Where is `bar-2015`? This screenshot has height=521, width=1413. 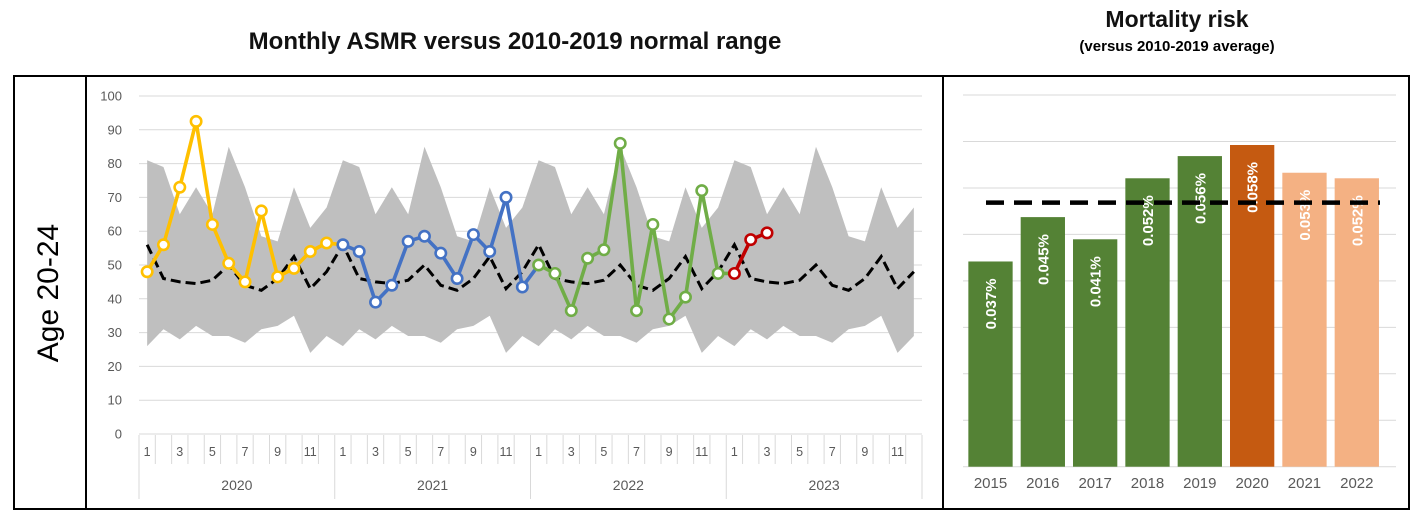 bar-2015 is located at coordinates (990, 364).